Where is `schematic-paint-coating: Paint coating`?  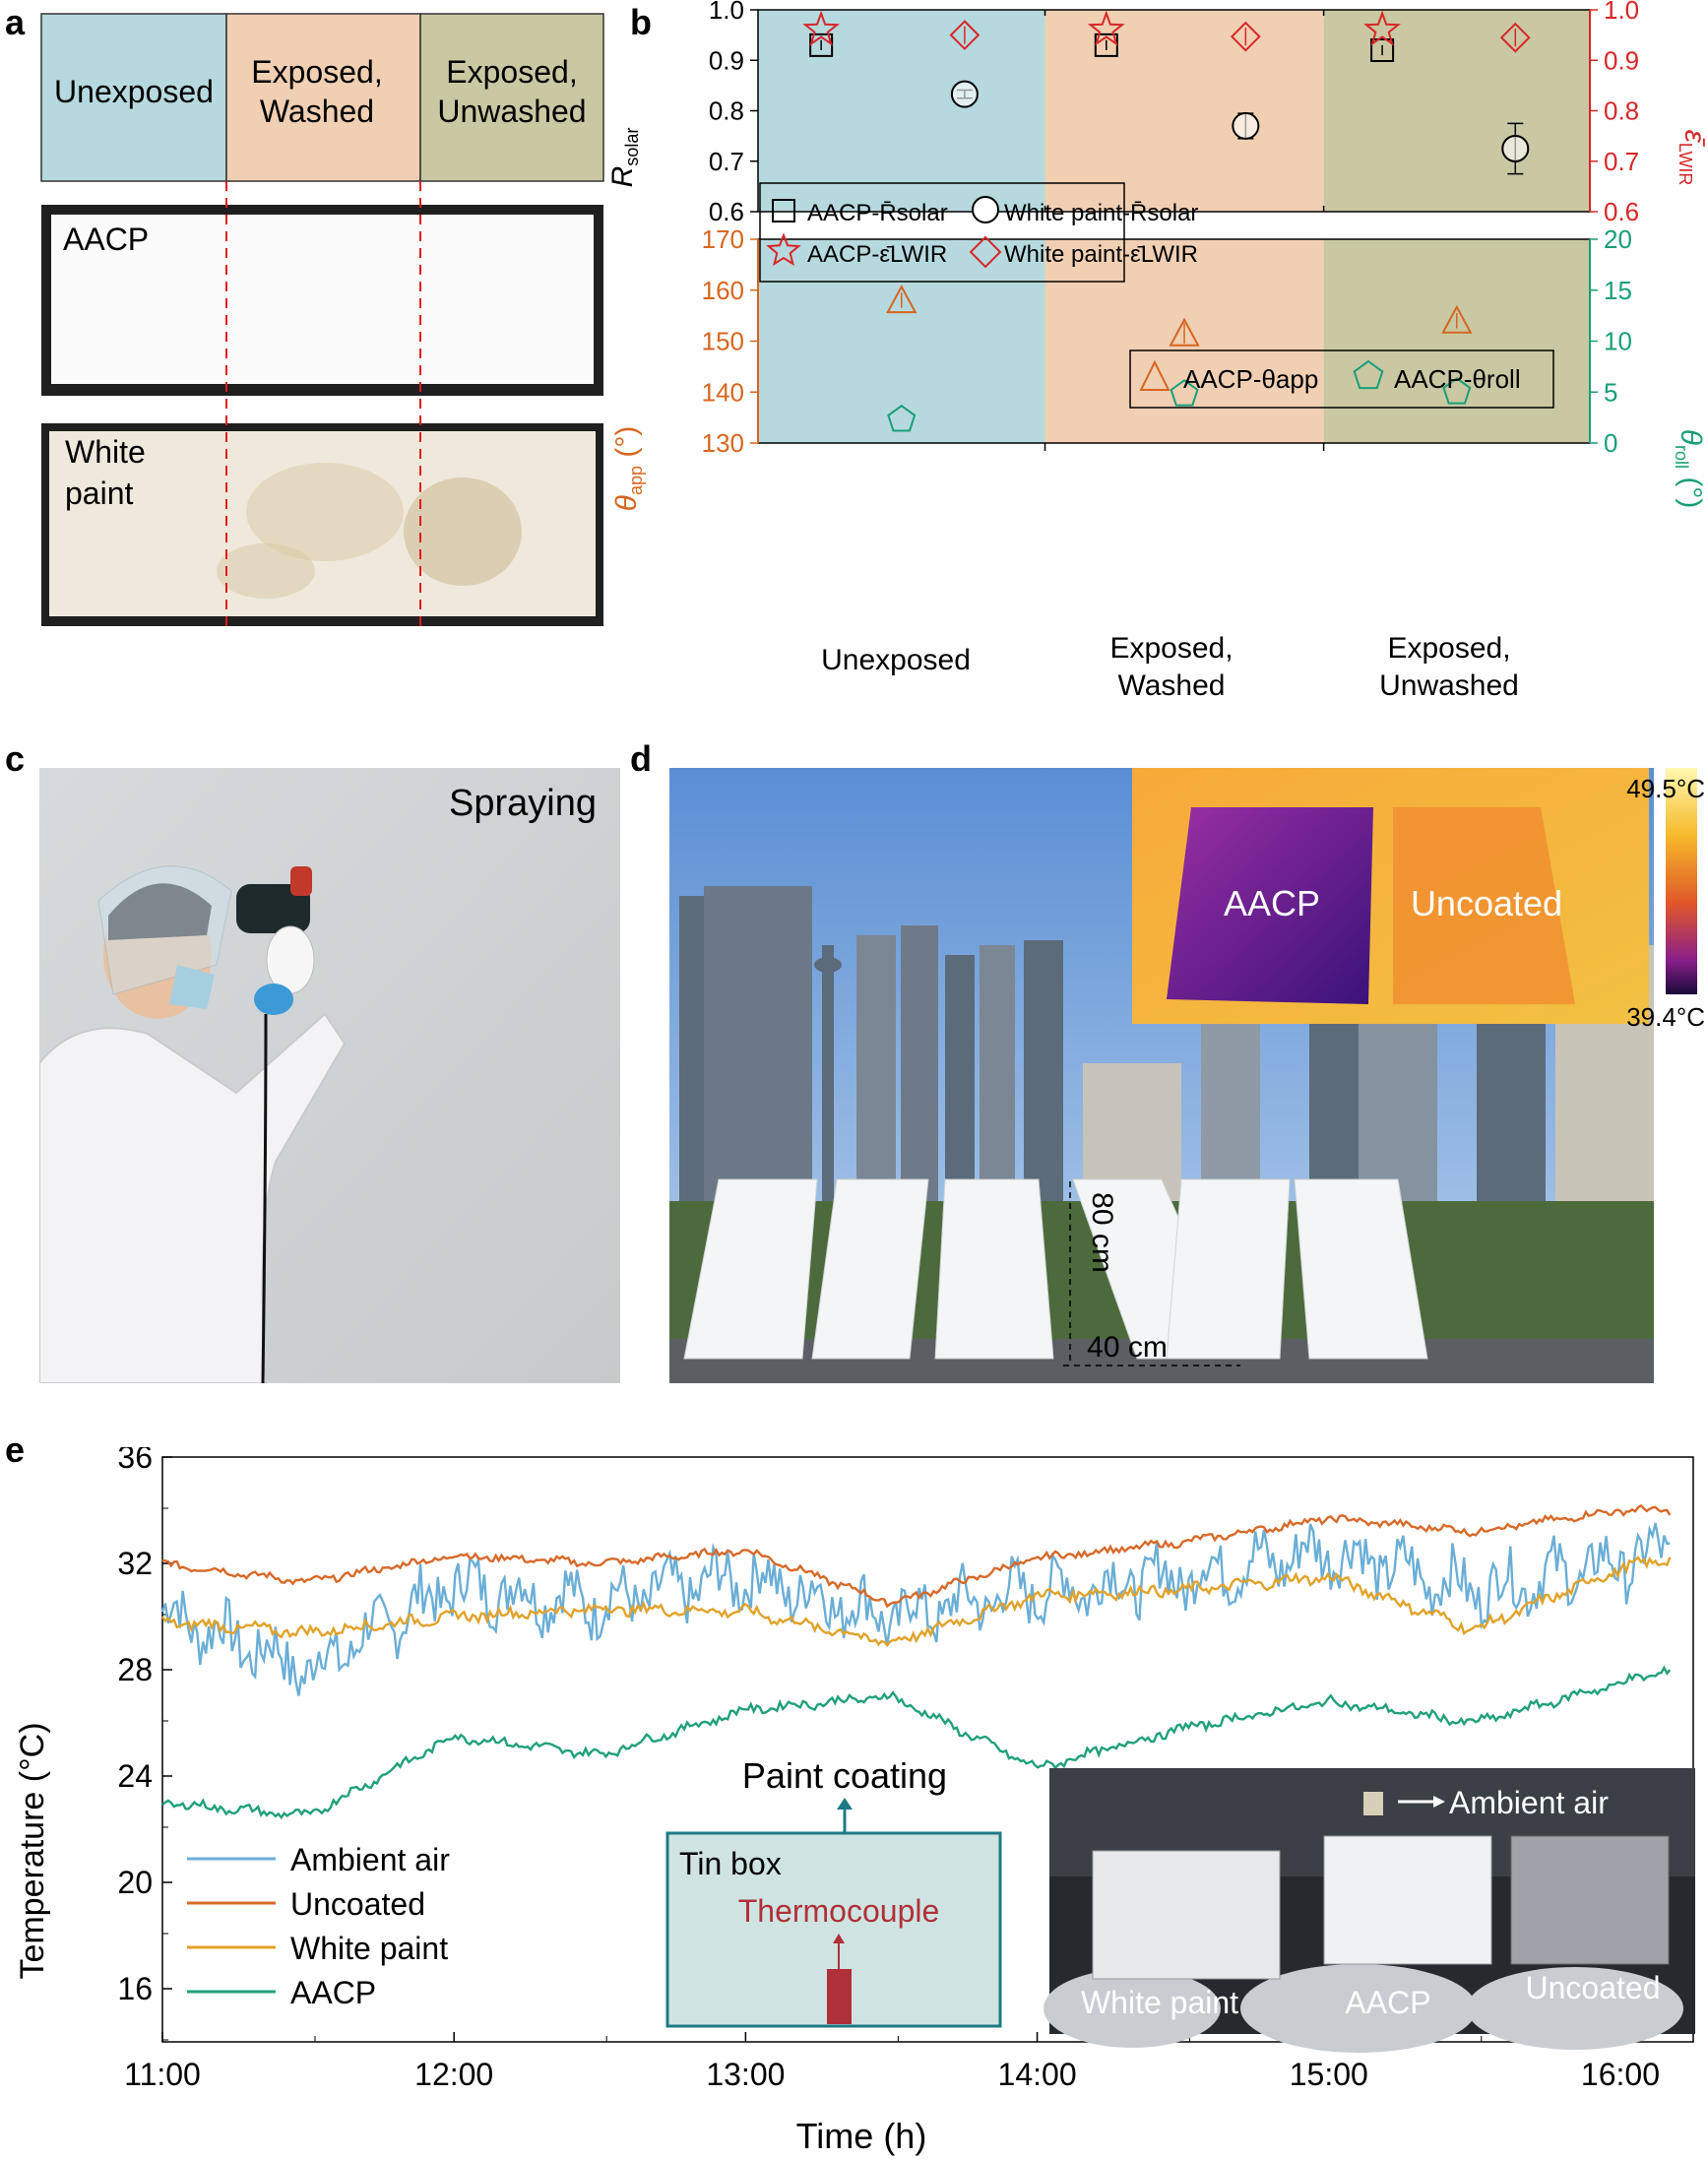
schematic-paint-coating: Paint coating is located at coordinates (844, 1775).